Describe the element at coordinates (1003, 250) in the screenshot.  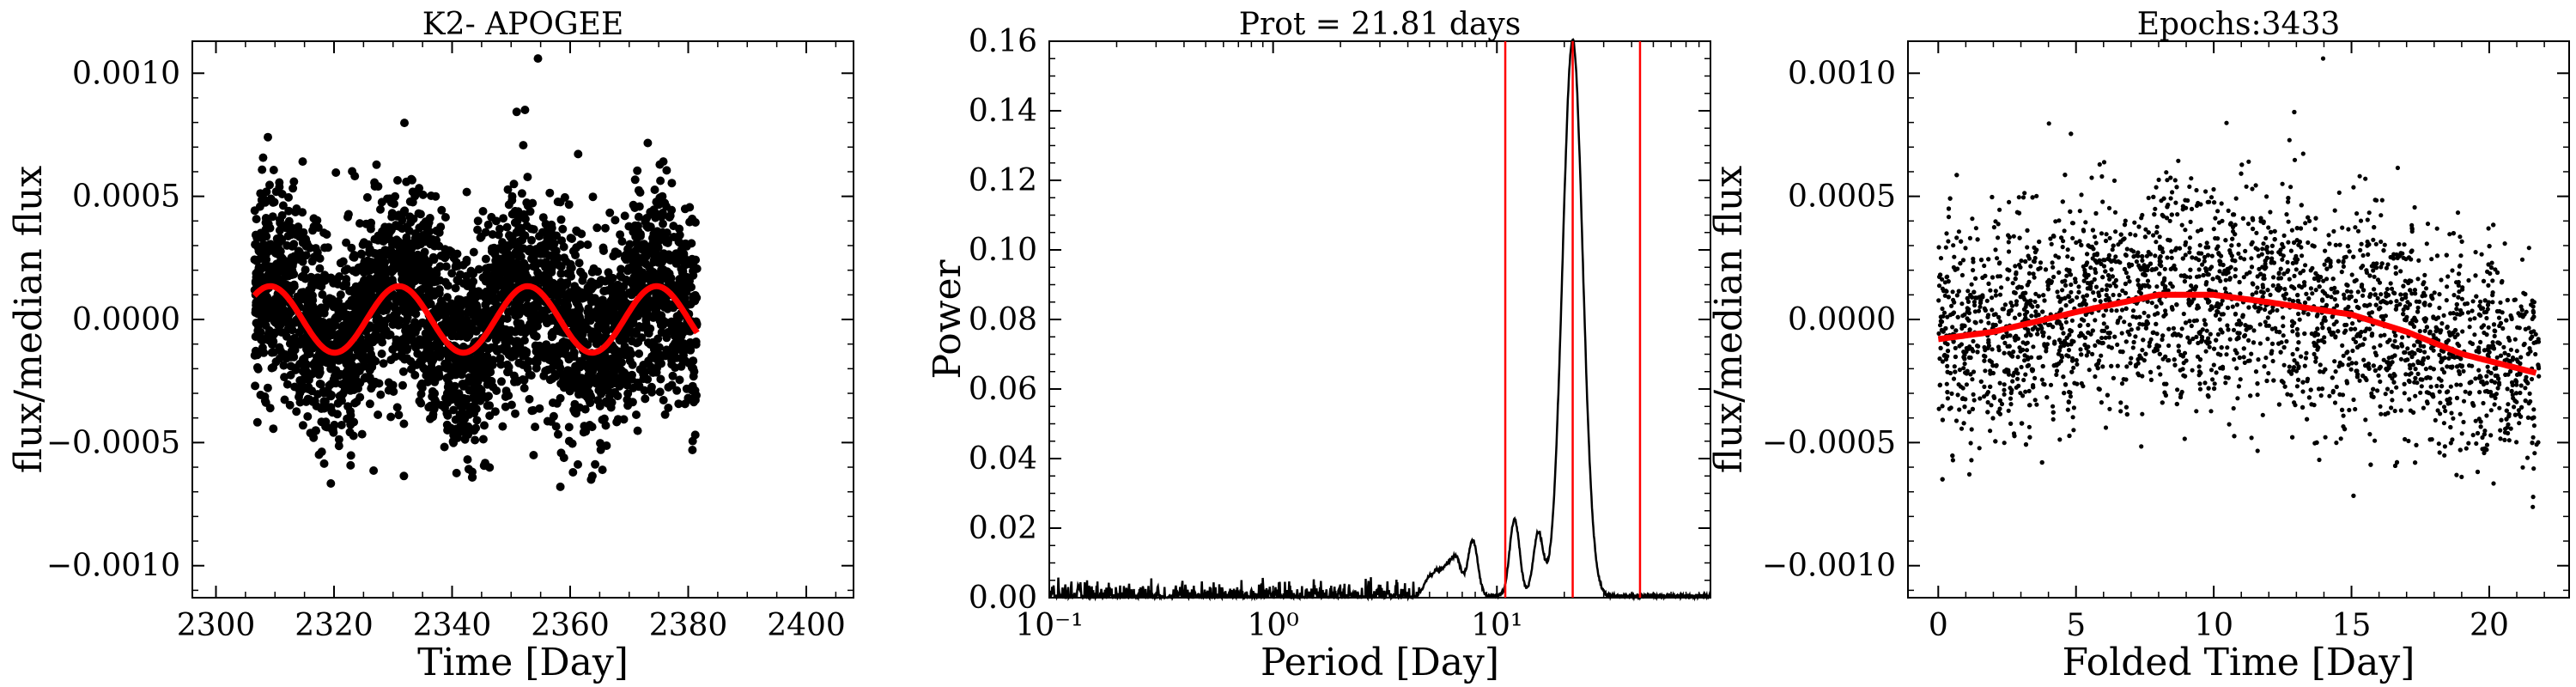
I see `y-tick-label: 0.10` at that location.